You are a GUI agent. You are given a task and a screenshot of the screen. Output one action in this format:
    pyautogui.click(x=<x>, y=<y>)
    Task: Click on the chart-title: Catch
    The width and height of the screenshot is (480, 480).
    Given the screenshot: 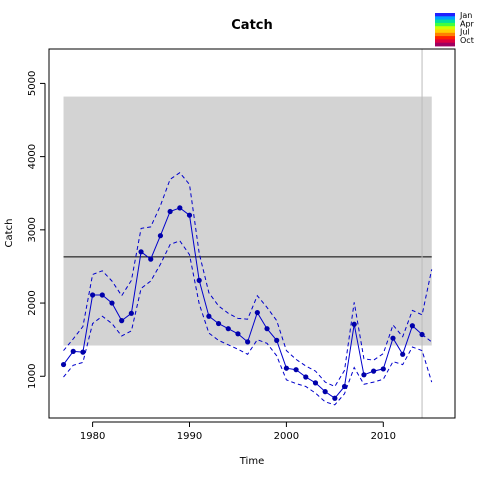 What is the action you would take?
    pyautogui.click(x=252, y=25)
    